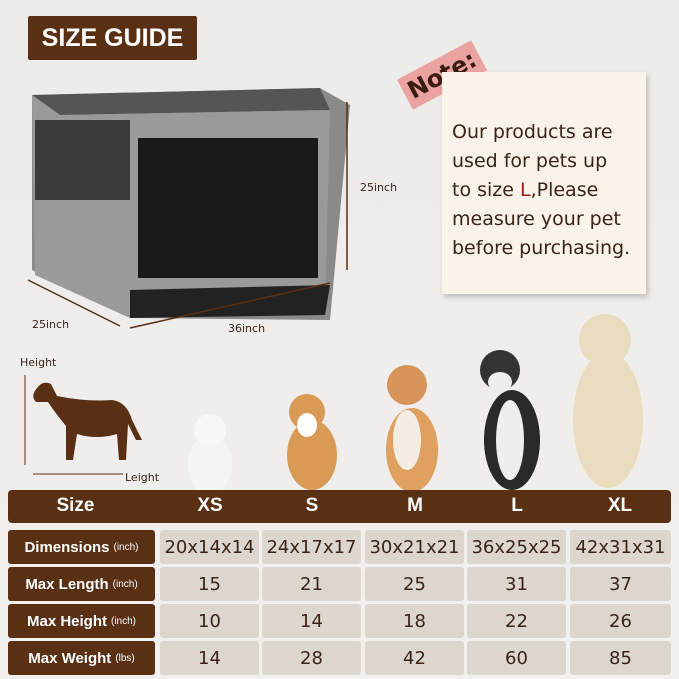  Describe the element at coordinates (536, 219) in the screenshot. I see `note-line: measure your pet` at that location.